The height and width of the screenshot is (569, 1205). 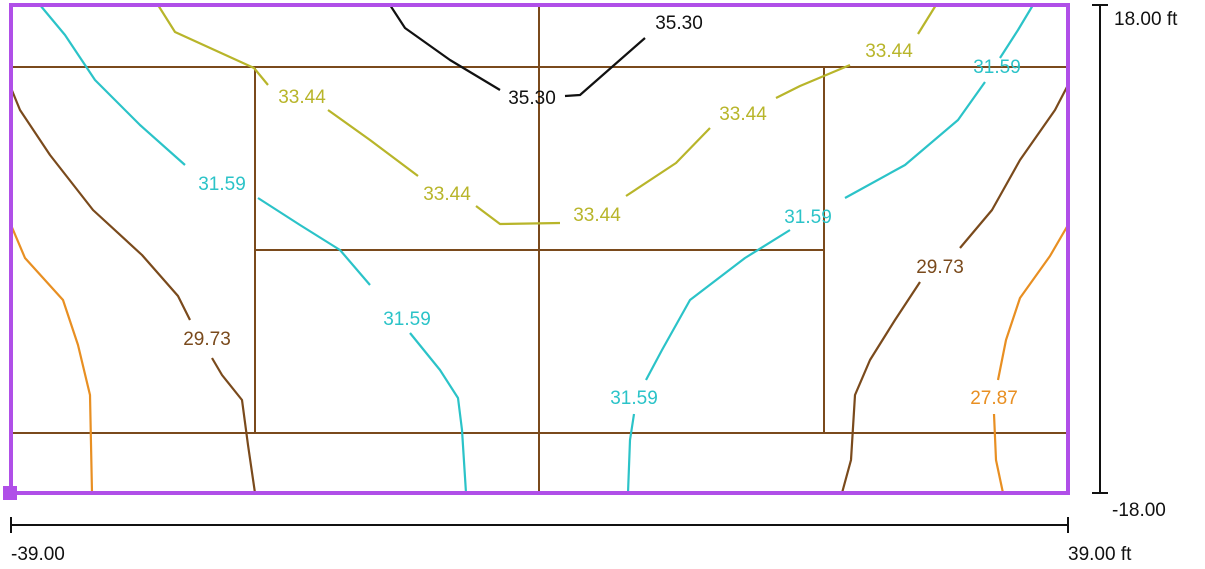 What do you see at coordinates (927, 19) in the screenshot?
I see `contour-line-33-44-top` at bounding box center [927, 19].